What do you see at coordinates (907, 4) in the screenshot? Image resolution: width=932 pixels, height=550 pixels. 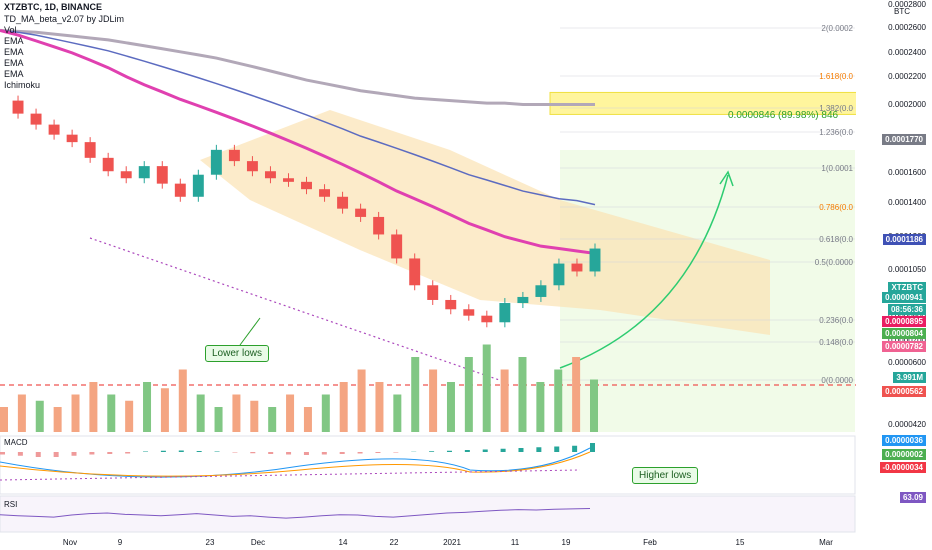 I see `y-tick-label: 0.0002800` at bounding box center [907, 4].